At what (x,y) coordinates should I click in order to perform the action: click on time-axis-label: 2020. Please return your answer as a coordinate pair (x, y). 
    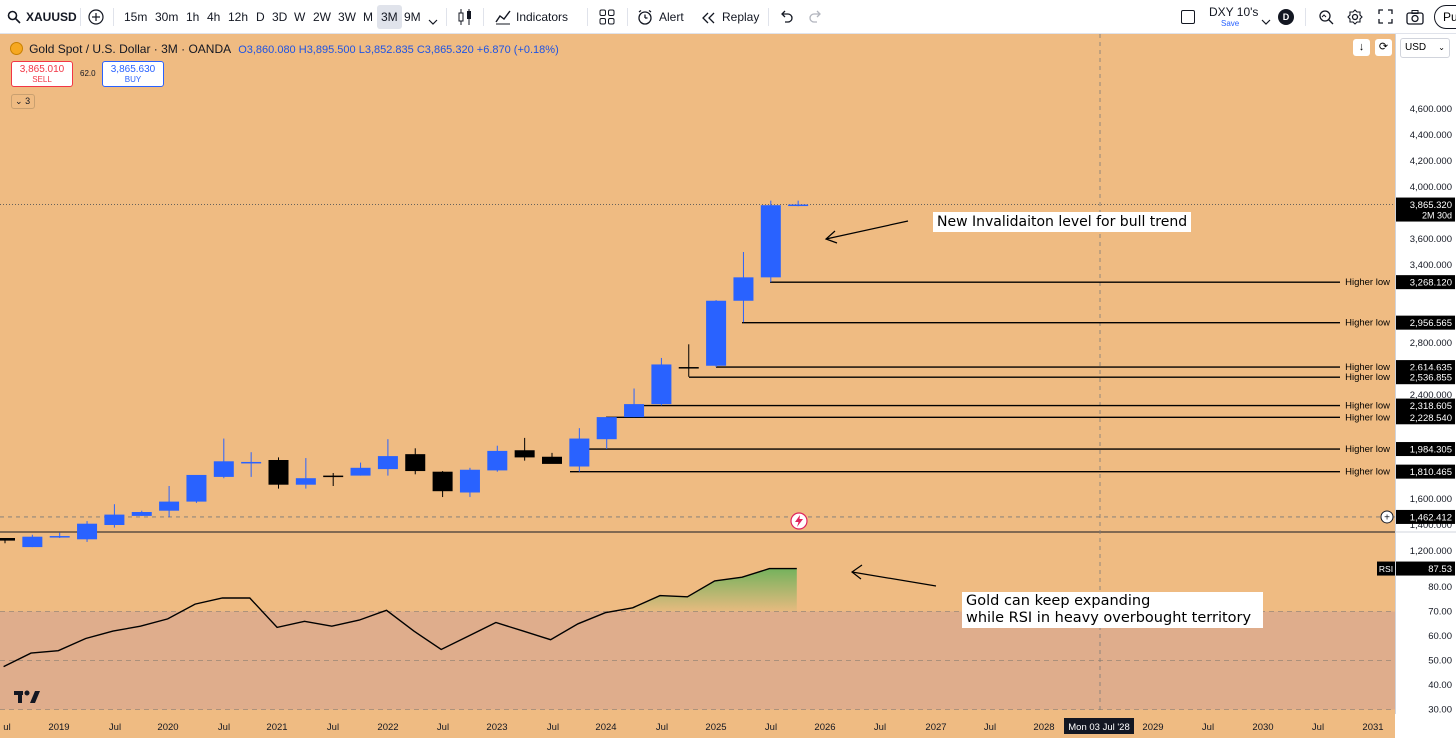
    Looking at the image, I should click on (167, 727).